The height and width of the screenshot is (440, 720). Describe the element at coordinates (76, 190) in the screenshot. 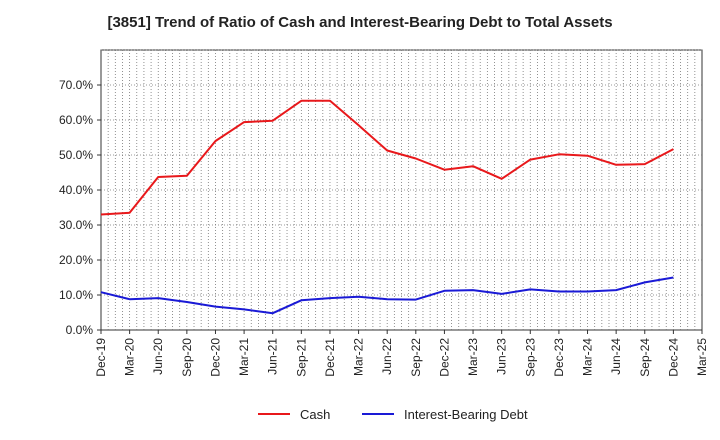

I see `y-tick-label: 40.0%` at that location.